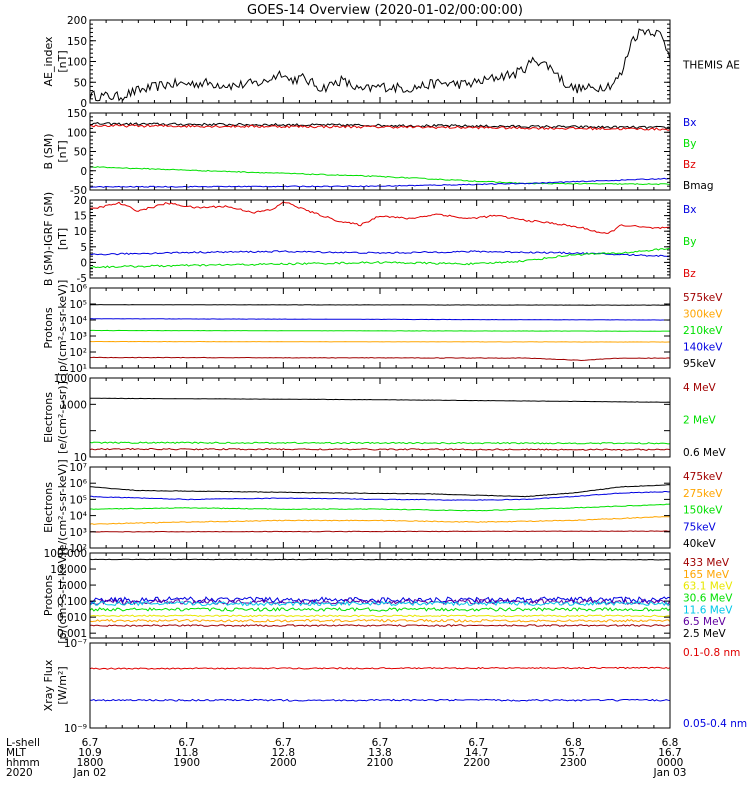 This screenshot has height=800, width=750. I want to click on footer-value: 16.7, so click(669, 753).